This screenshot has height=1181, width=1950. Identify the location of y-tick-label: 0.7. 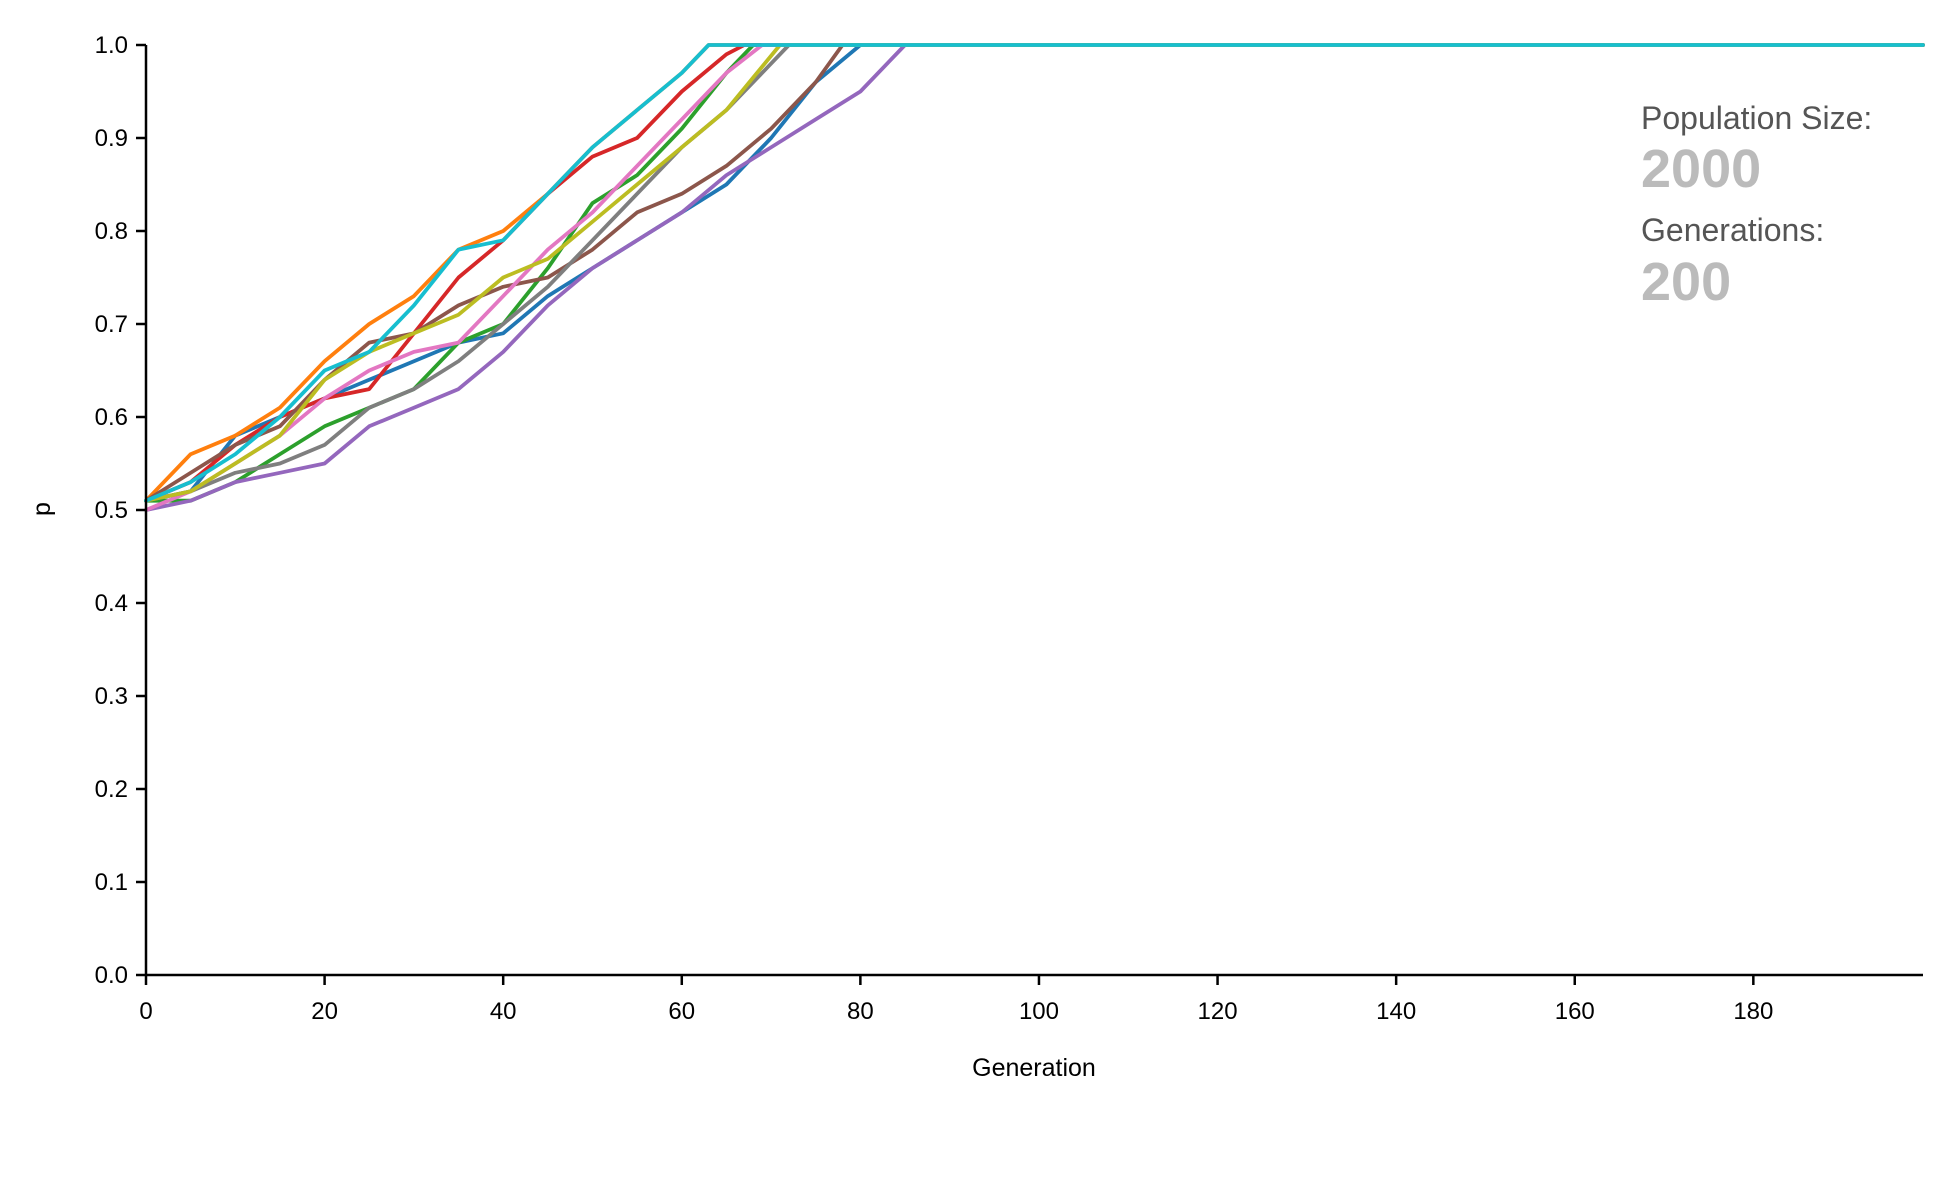
(111, 324).